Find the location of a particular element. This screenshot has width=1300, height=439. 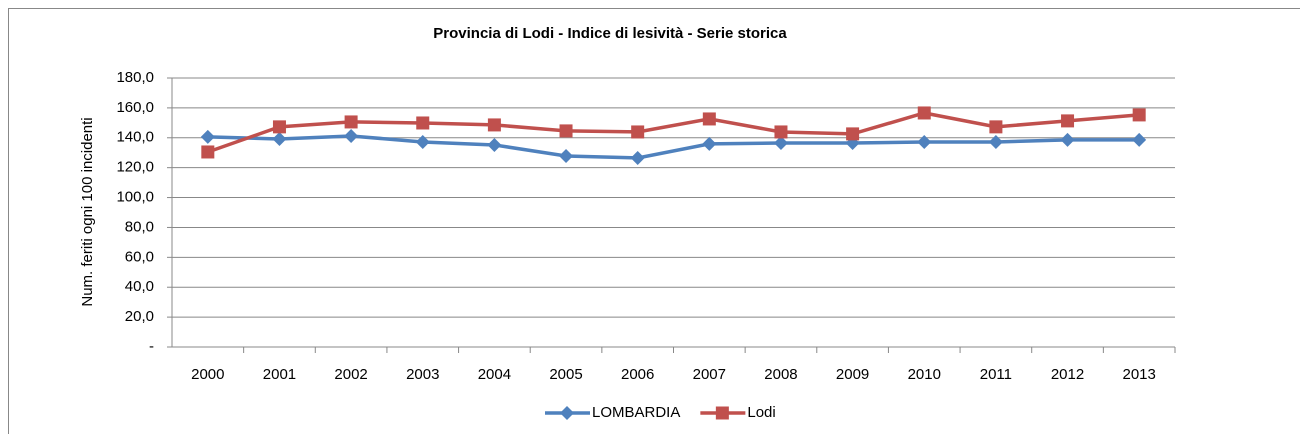

legend-label: Lodi is located at coordinates (761, 412).